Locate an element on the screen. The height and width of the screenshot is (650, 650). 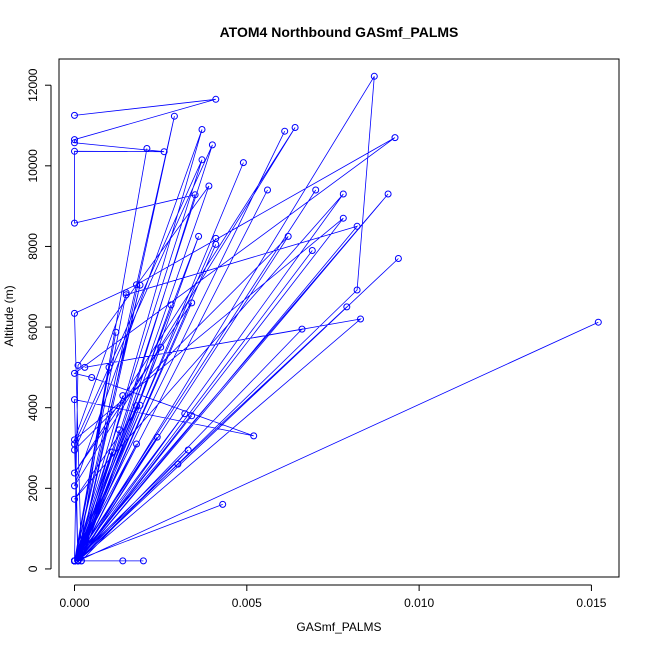
x-tick-label: 0.015 is located at coordinates (591, 603).